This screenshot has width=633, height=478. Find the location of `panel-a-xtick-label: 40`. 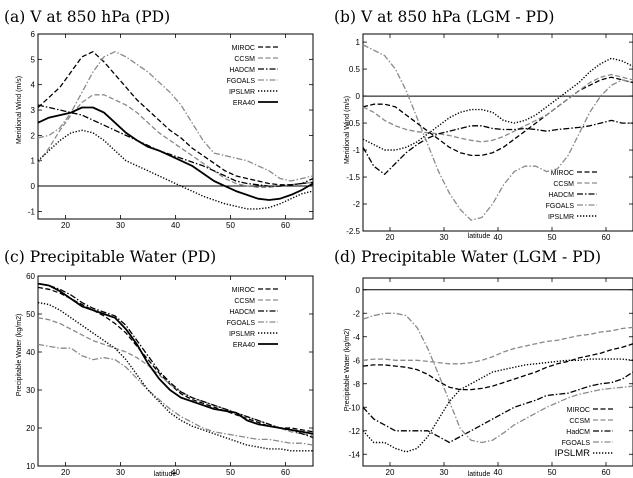

panel-a-xtick-label: 40 is located at coordinates (175, 225).